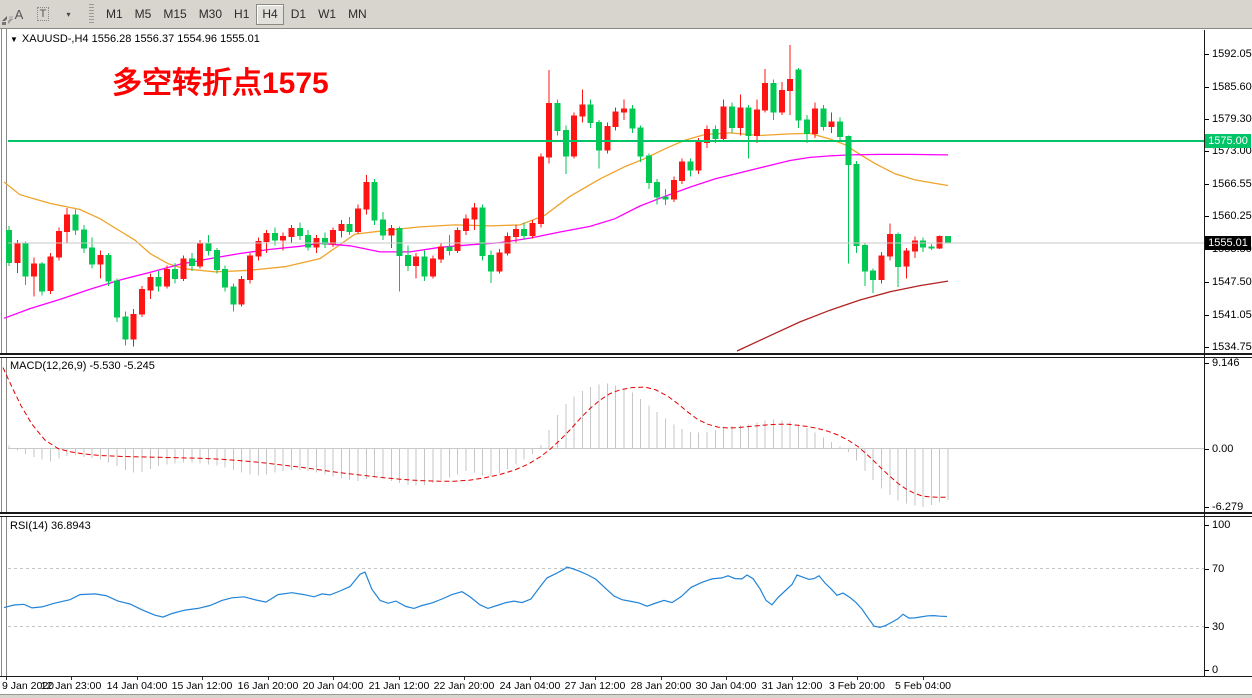 The width and height of the screenshot is (1252, 698). Describe the element at coordinates (1228, 243) in the screenshot. I see `last-price-tag: 1555.01` at that location.